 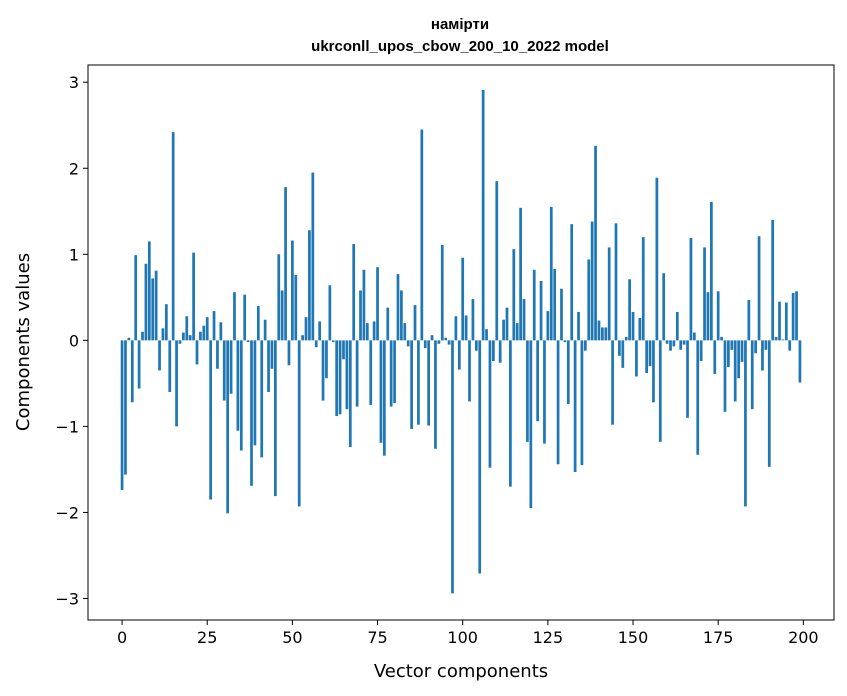 I want to click on y-tick-label: 3, so click(x=74, y=82).